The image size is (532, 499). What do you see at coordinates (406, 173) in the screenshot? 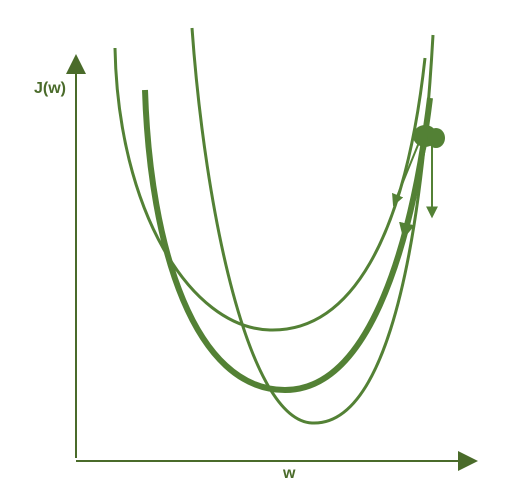
I see `arrow-wide` at bounding box center [406, 173].